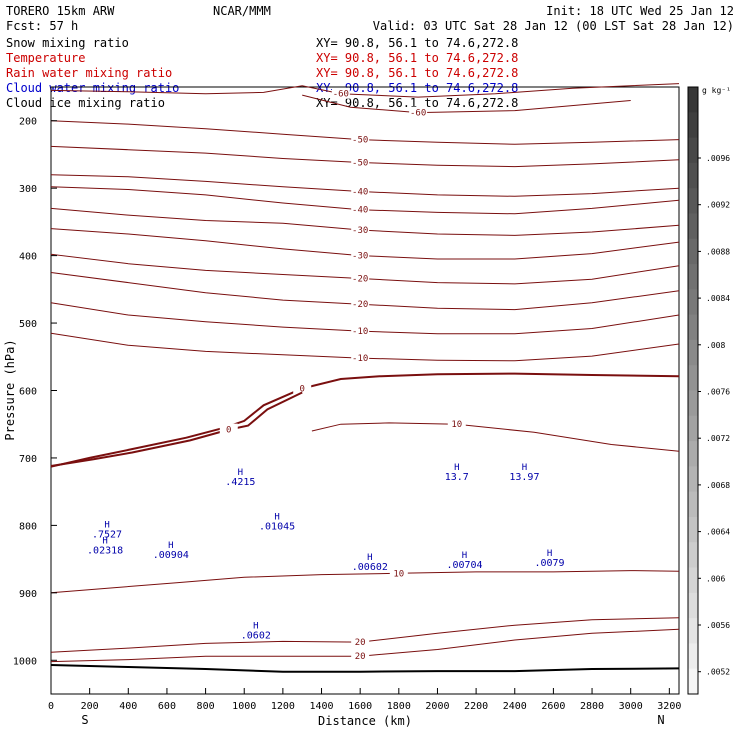  Describe the element at coordinates (669, 706) in the screenshot. I see `x-tick-label: 3200` at that location.